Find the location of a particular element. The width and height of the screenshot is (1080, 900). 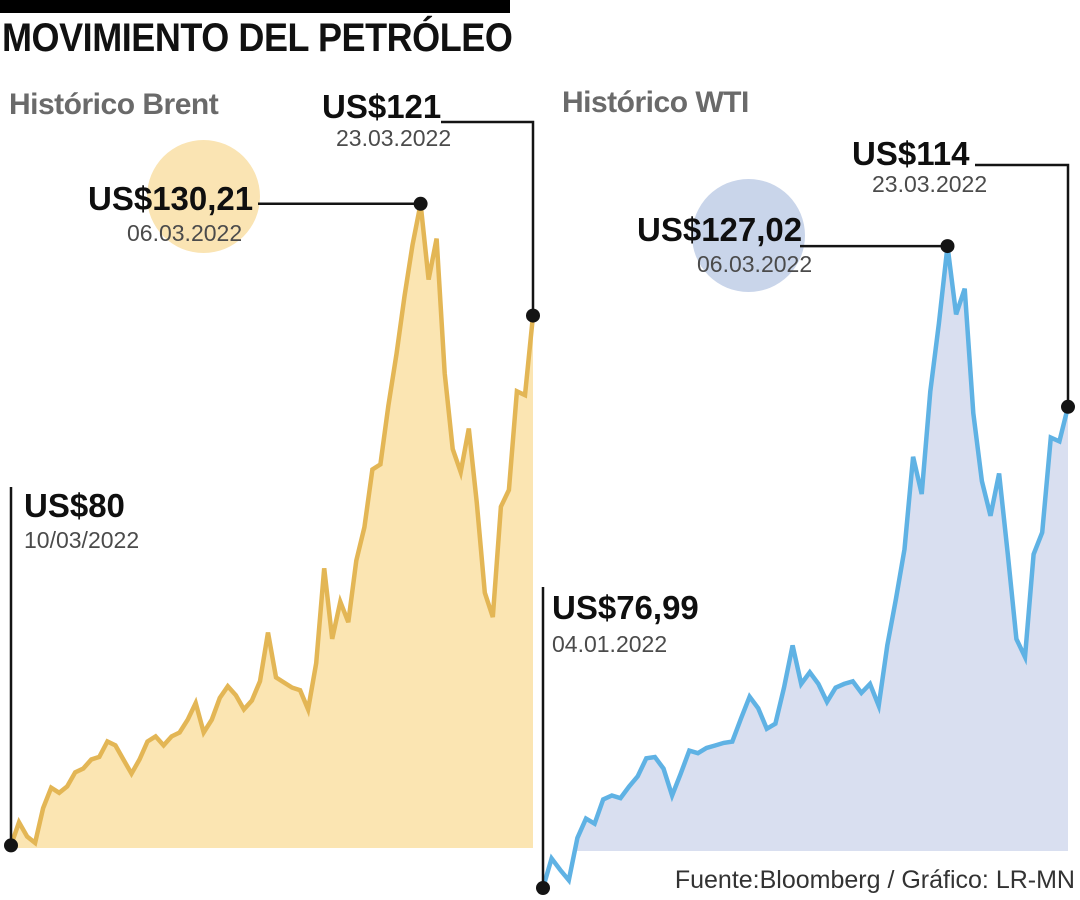

wti-start-price-label: US$76,99 is located at coordinates (625, 607).